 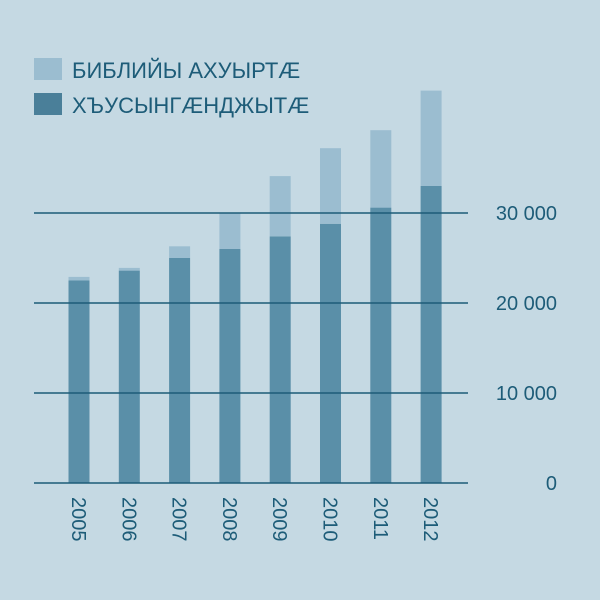 What do you see at coordinates (330, 353) in the screenshot?
I see `bar-listeners-2010` at bounding box center [330, 353].